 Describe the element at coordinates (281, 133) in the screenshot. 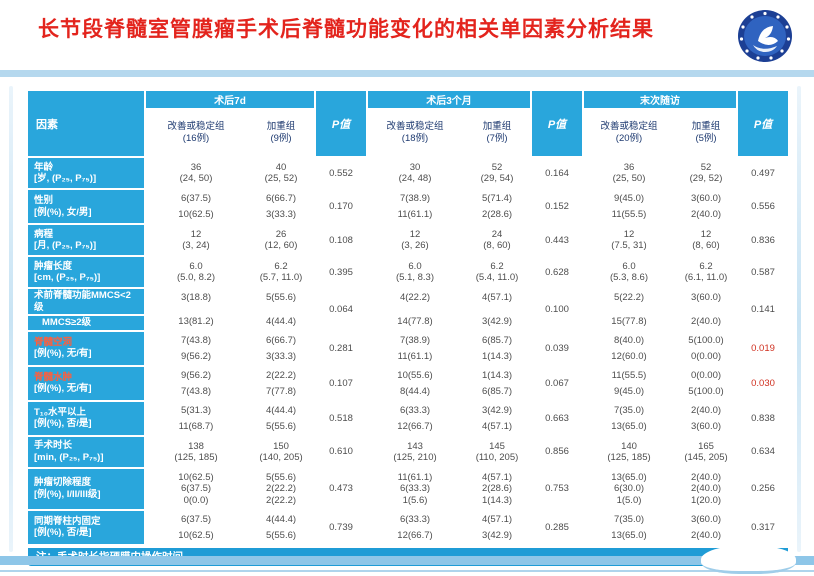

I see `subgroup-header: 加重组 (9例)` at that location.